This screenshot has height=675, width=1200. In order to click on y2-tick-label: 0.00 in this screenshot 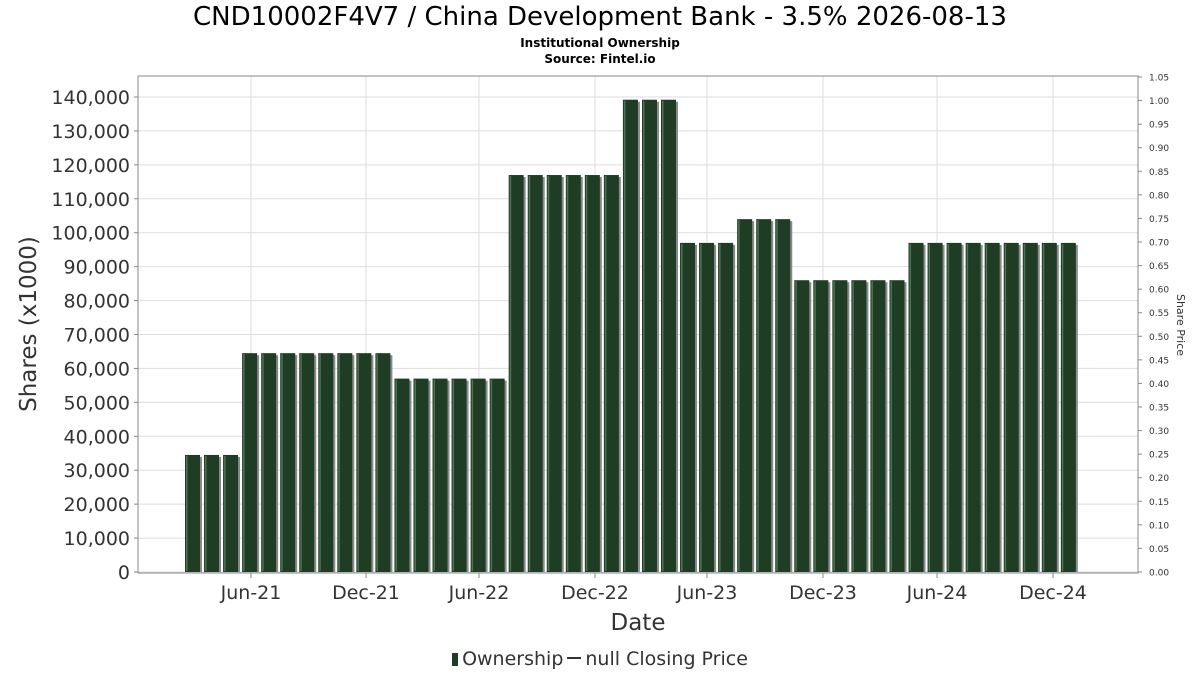, I will do `click(1159, 574)`.